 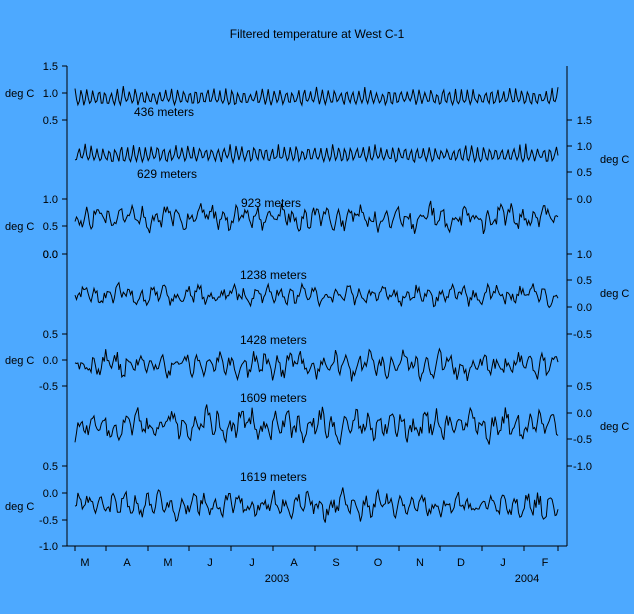 What do you see at coordinates (271, 203) in the screenshot?
I see `series-label: 923 meters` at bounding box center [271, 203].